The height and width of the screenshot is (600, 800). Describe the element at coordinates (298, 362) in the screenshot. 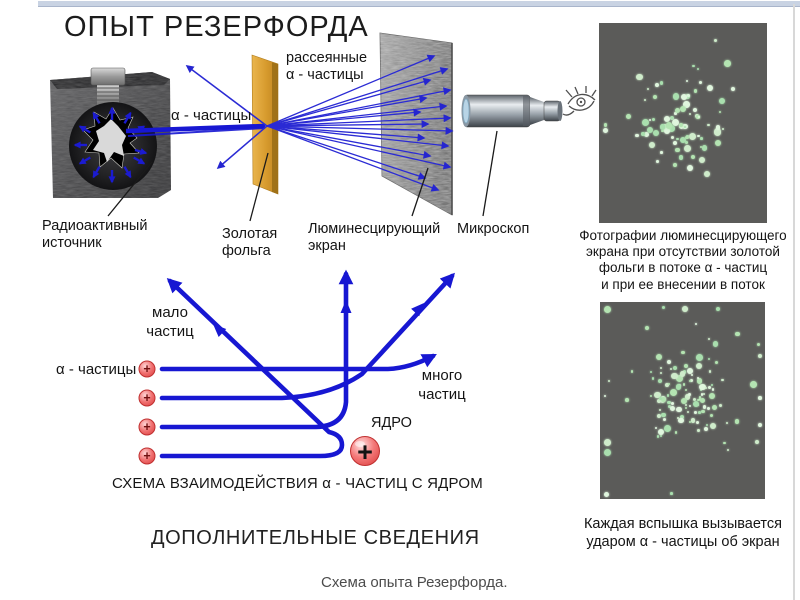

I see `trajectory-slight-deflection` at that location.